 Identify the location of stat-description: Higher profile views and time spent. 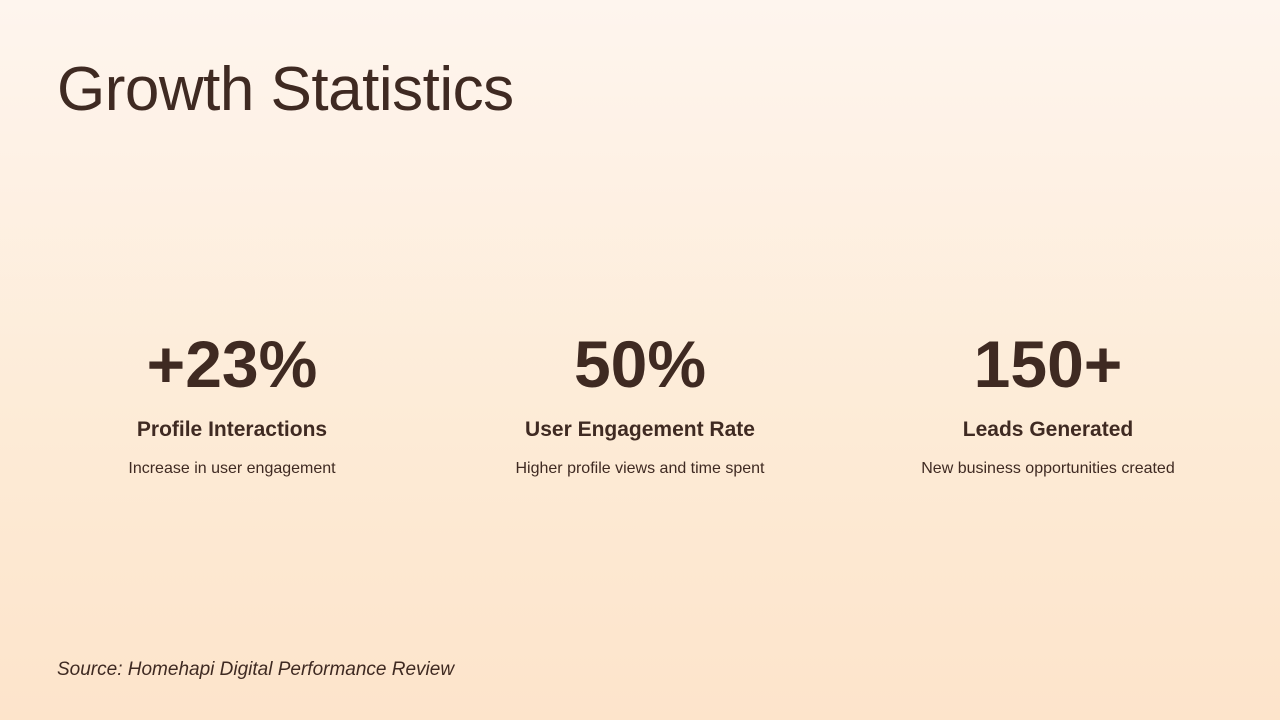
(640, 468).